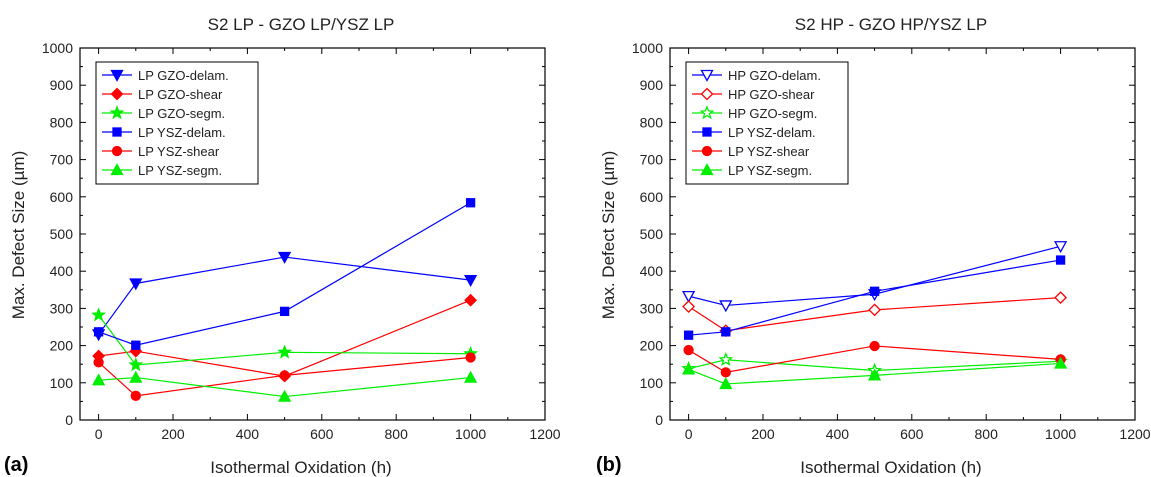 This screenshot has height=477, width=1151. Describe the element at coordinates (301, 24) in the screenshot. I see `panel-a-title: S2 LP - GZO LP/YSZ LP` at that location.